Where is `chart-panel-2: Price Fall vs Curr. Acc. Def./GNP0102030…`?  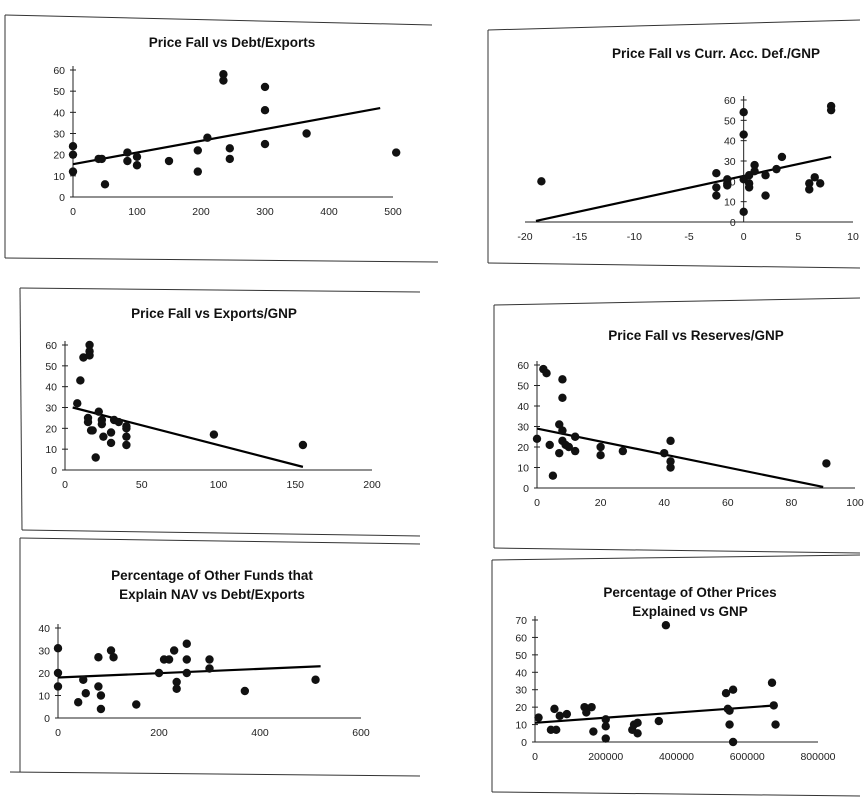
chart-panel-2: Price Fall vs Curr. Acc. Def./GNP0102030… is located at coordinates (674, 144).